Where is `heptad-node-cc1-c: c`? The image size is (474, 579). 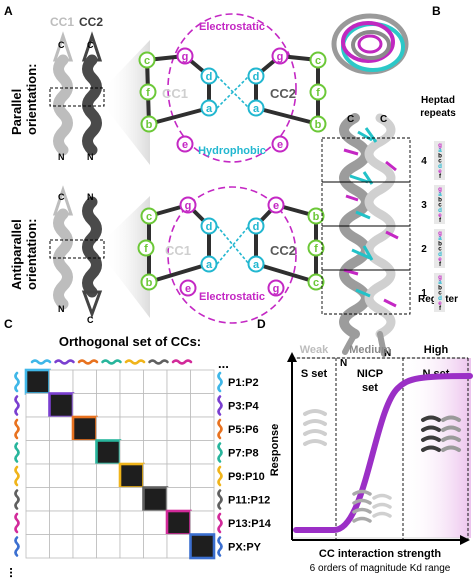
heptad-node-cc1-c: c is located at coordinates (149, 216).